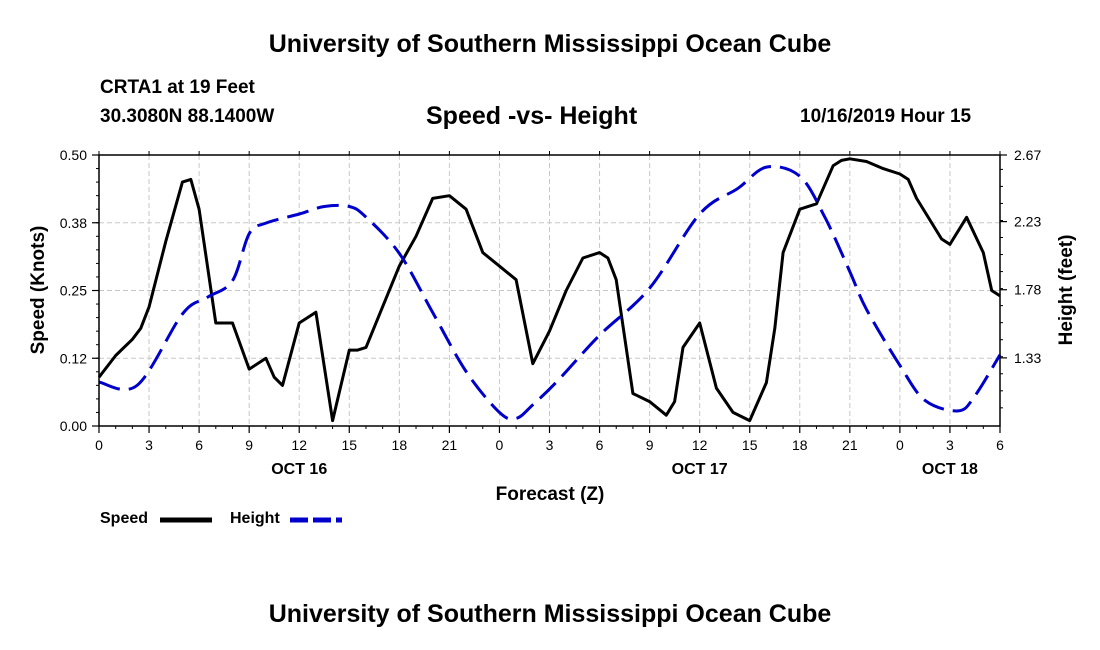 The width and height of the screenshot is (1100, 650). Describe the element at coordinates (73, 426) in the screenshot. I see `y-left-tick-label: 0.00` at that location.